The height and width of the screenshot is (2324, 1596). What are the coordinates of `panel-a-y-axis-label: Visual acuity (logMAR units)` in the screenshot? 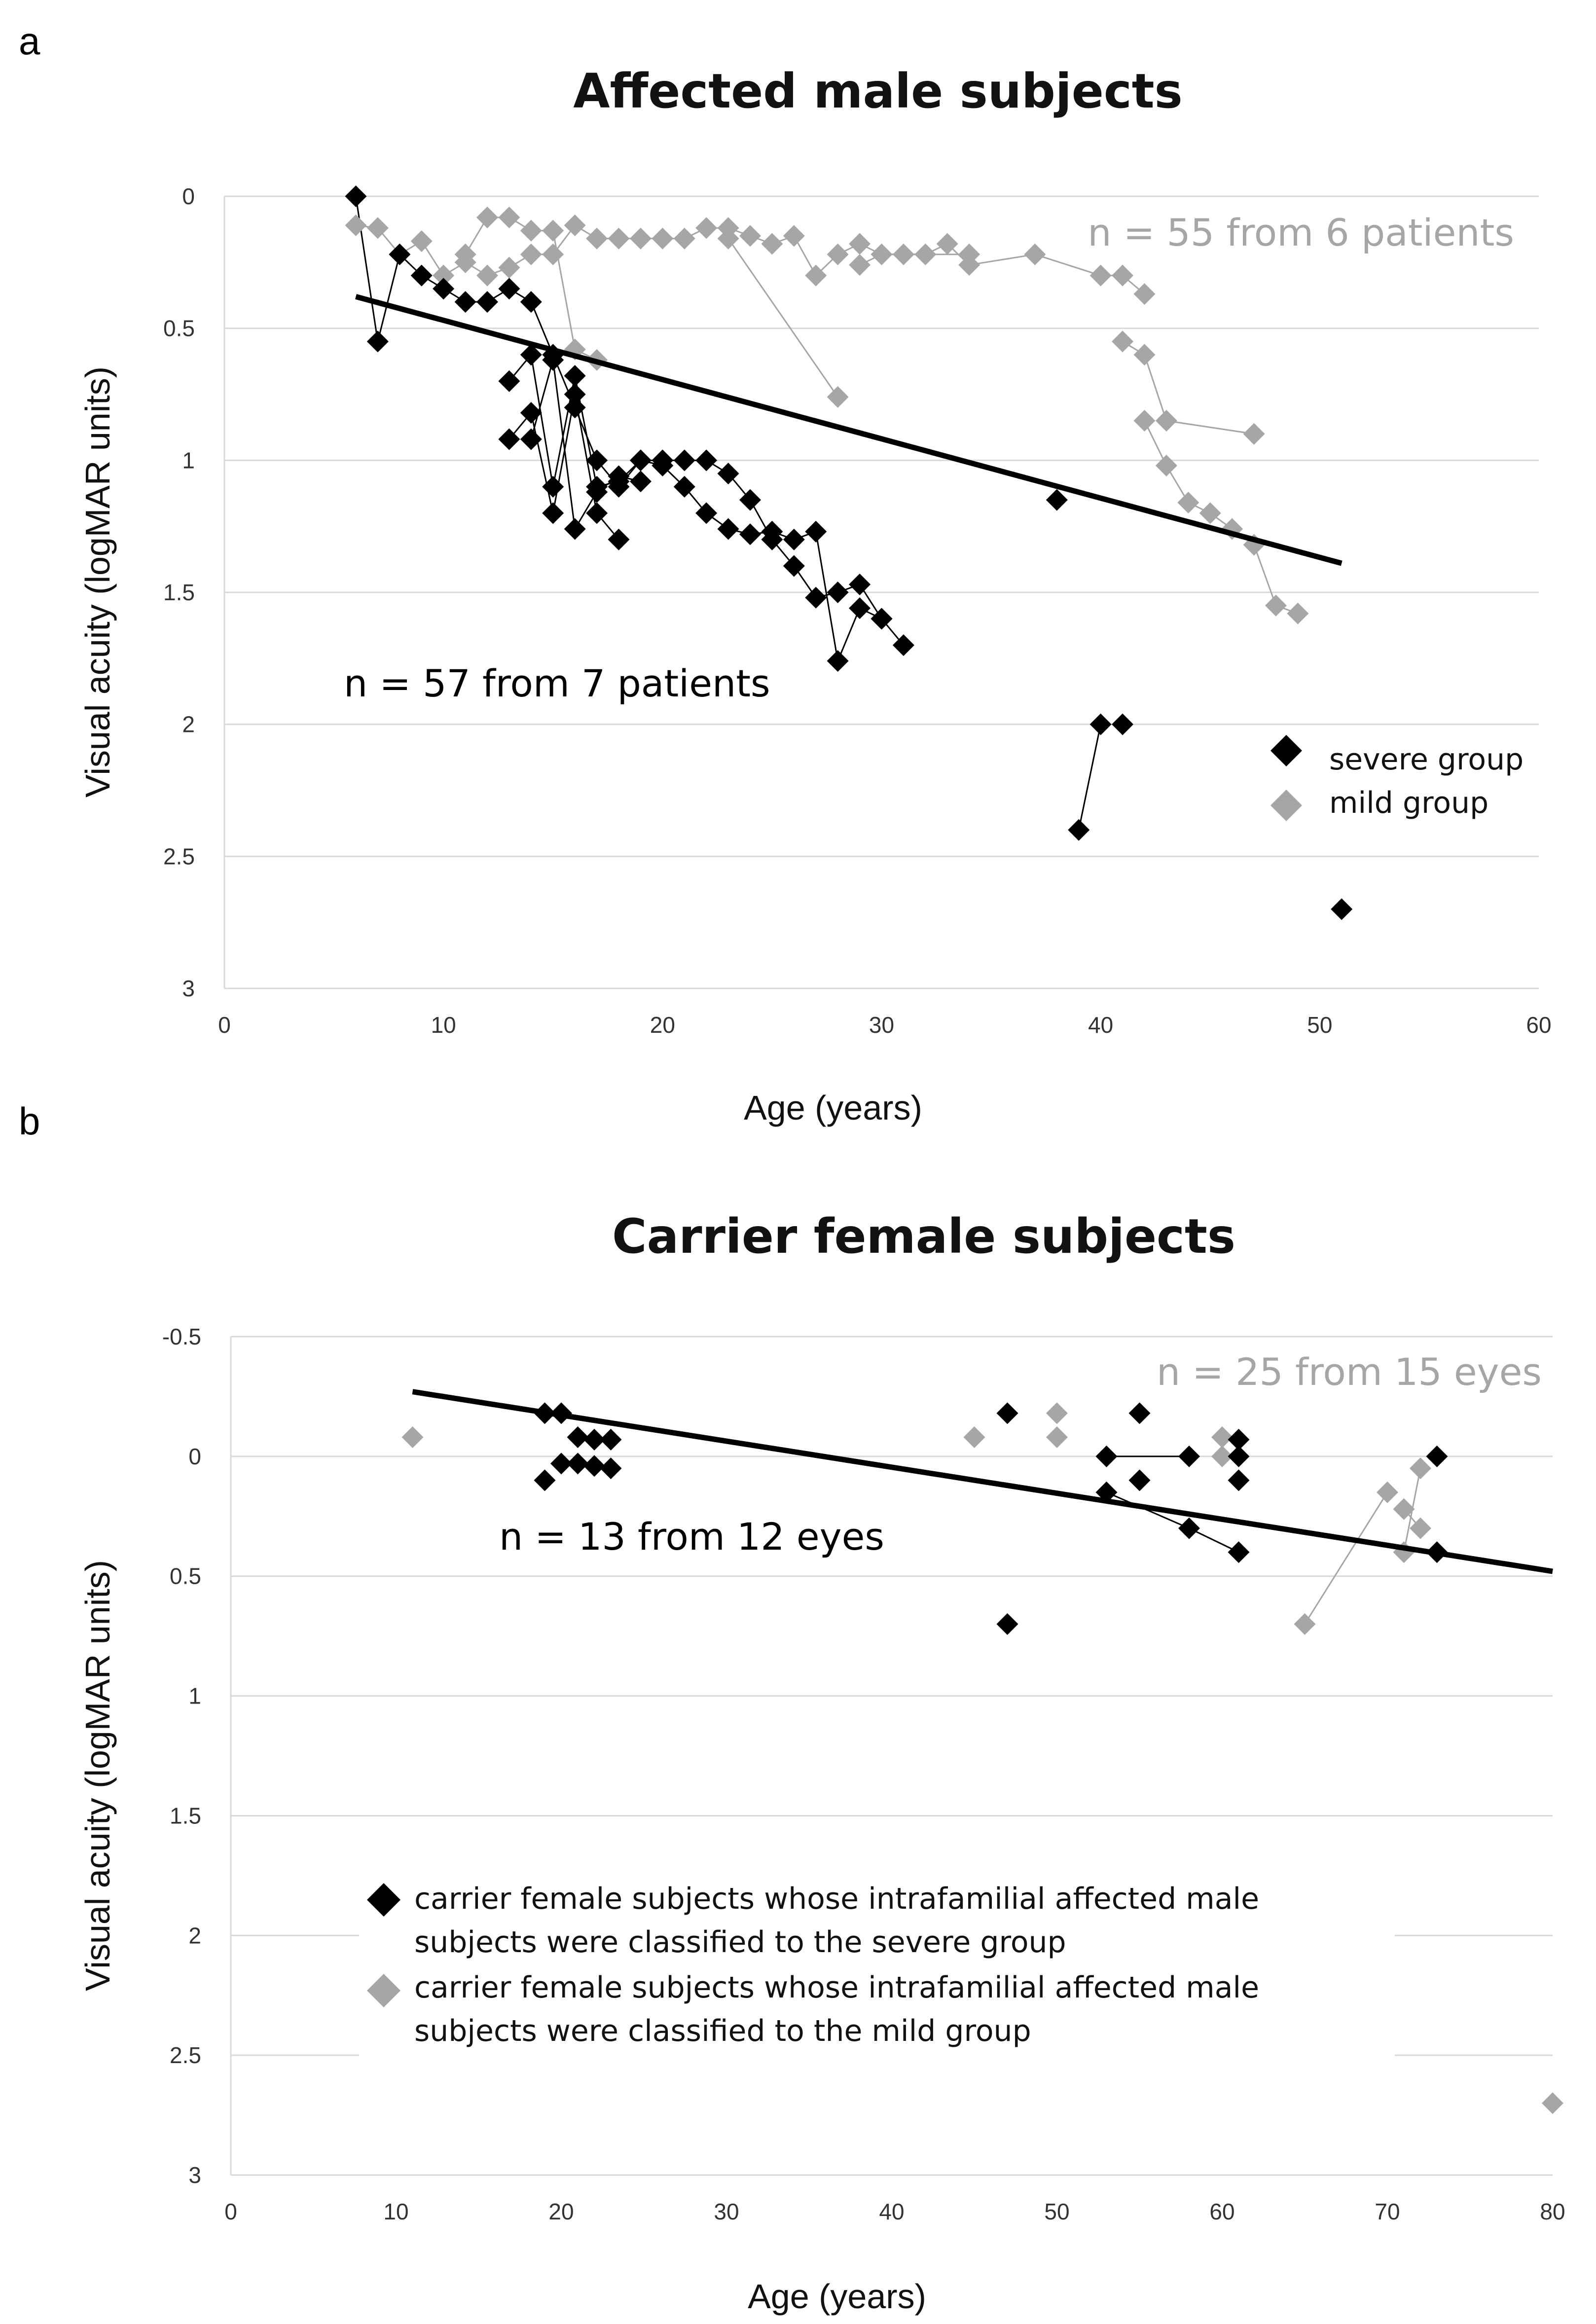 It's located at (97, 582).